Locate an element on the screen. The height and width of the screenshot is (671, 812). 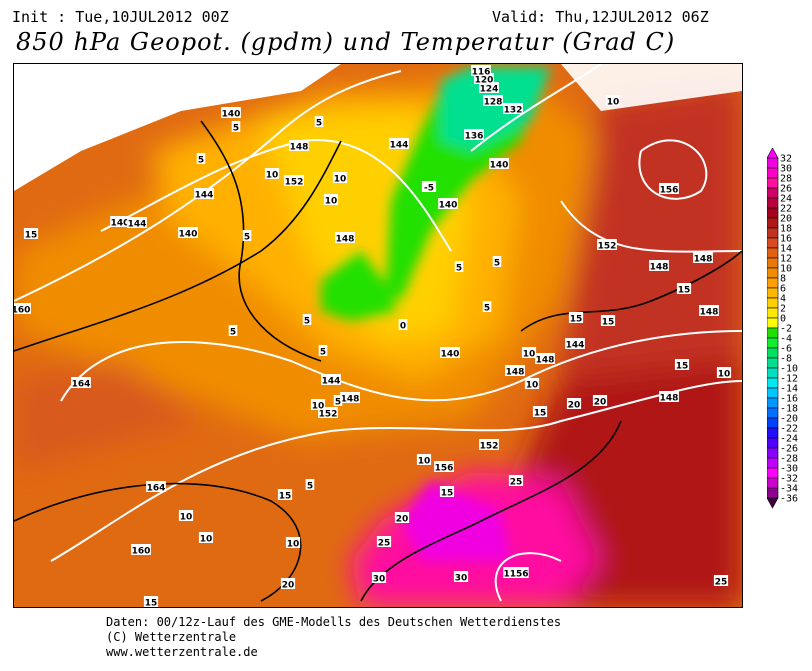
temperature-label: 30 is located at coordinates (379, 580).